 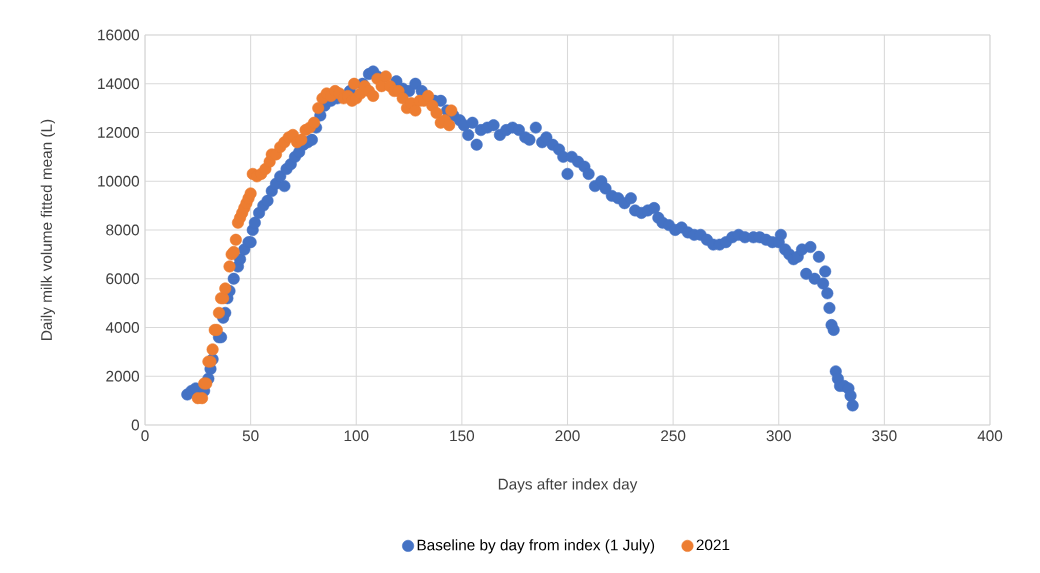 I want to click on x-tick-label: 200, so click(x=567, y=436).